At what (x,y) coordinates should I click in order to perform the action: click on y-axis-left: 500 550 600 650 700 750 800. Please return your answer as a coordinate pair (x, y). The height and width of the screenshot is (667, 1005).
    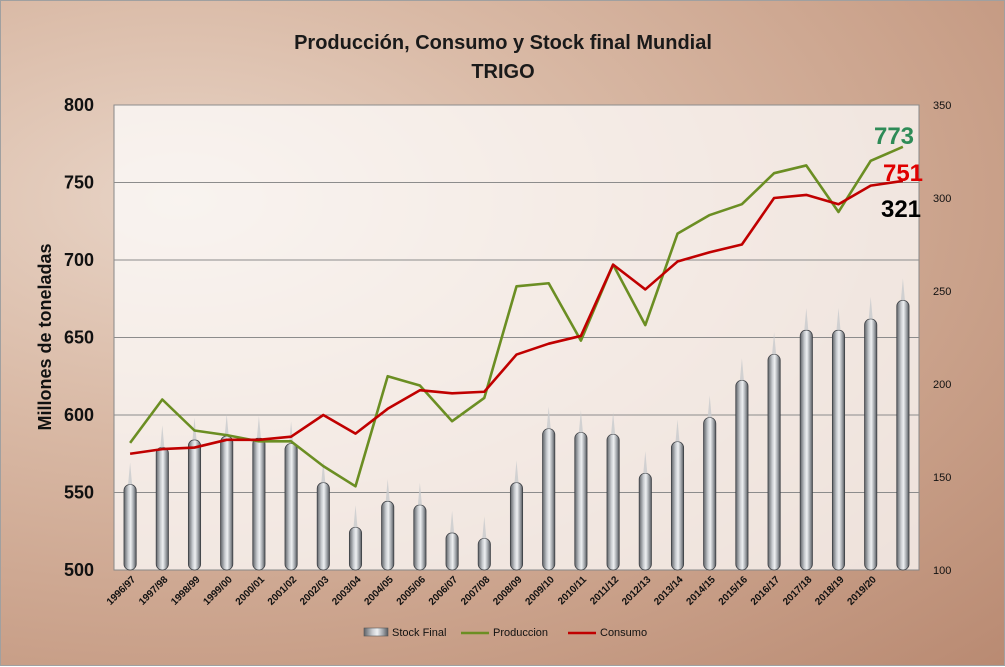
    Looking at the image, I should click on (79, 337).